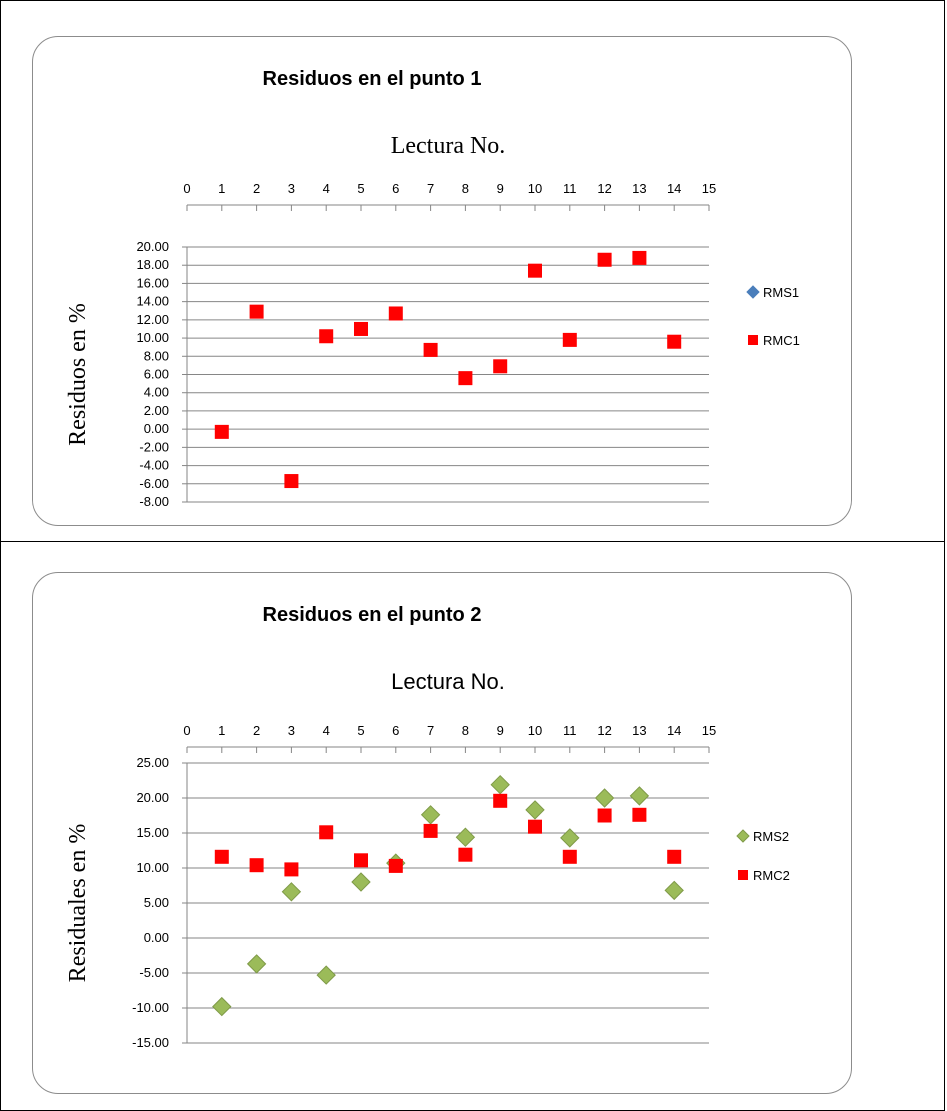 The image size is (947, 1111). I want to click on chart1-x-tick-label: 7, so click(430, 188).